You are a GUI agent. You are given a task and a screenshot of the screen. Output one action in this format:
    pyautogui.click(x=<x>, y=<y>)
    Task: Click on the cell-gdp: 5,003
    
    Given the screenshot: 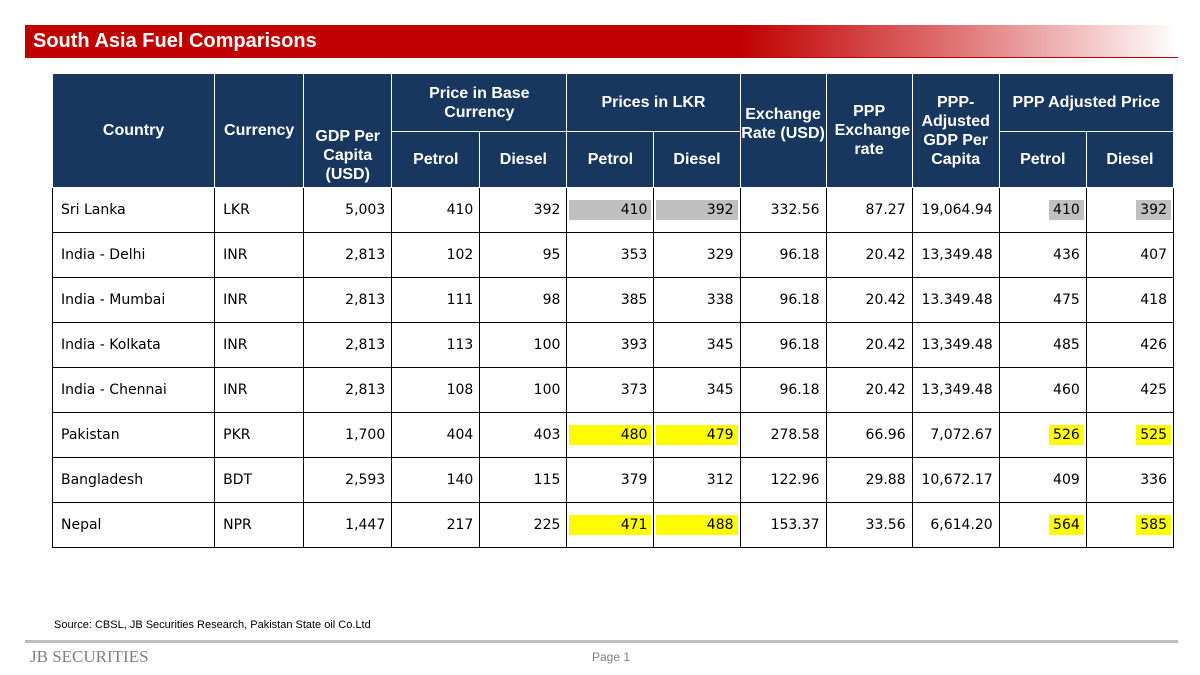 What is the action you would take?
    pyautogui.click(x=348, y=210)
    